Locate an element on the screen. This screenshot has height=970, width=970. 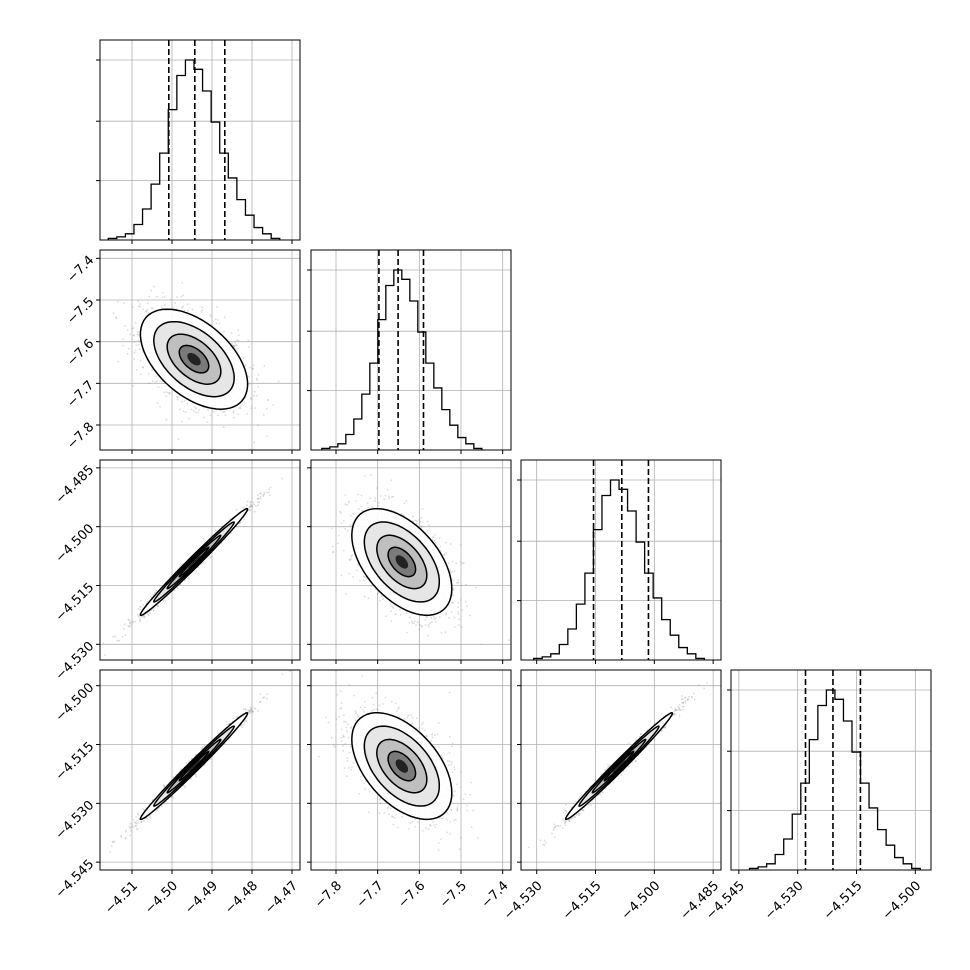
panel-frame is located at coordinates (411, 350).